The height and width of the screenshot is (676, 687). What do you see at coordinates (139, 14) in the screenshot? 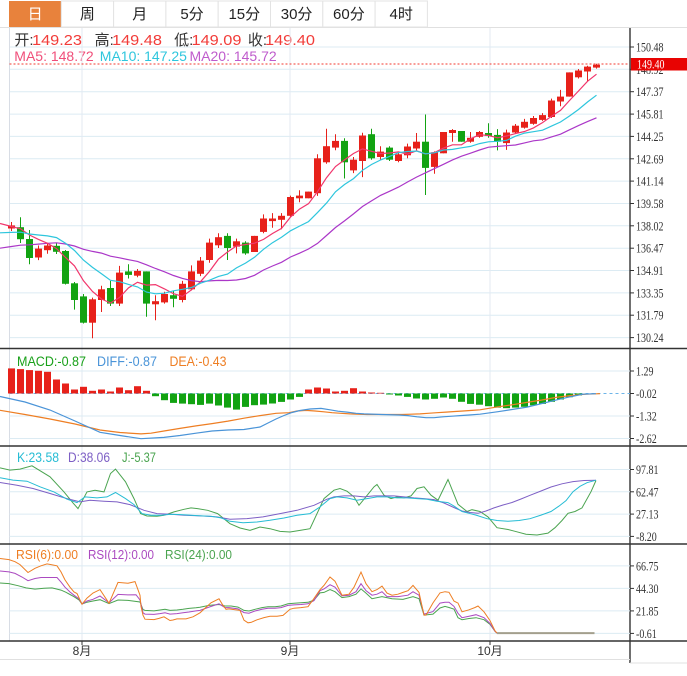
I see `svg-text: 月` at bounding box center [139, 14].